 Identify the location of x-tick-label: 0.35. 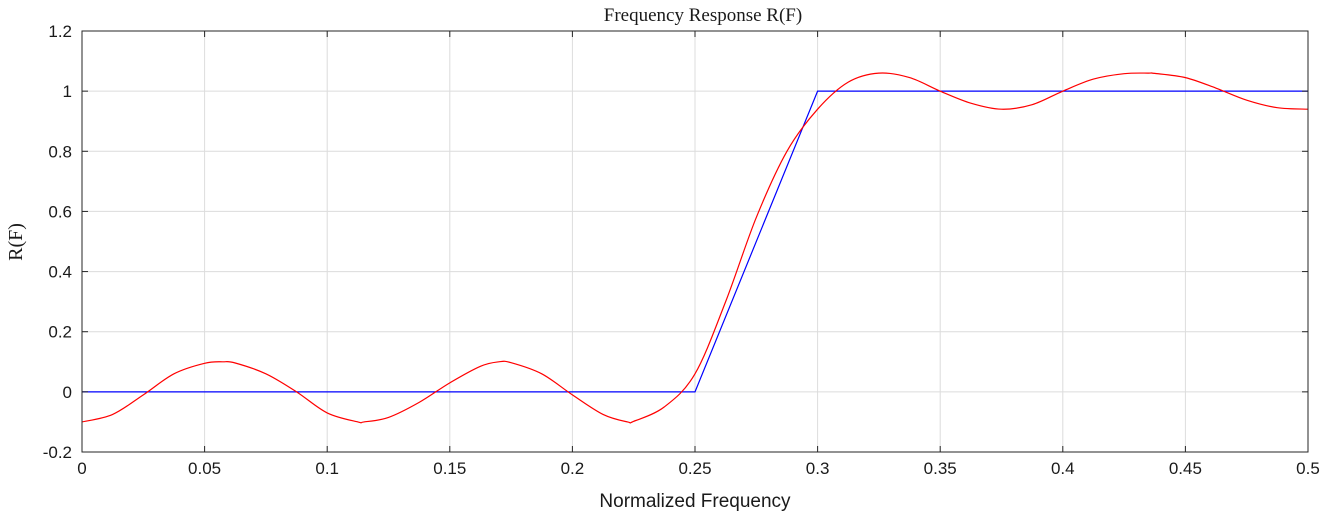
(940, 468).